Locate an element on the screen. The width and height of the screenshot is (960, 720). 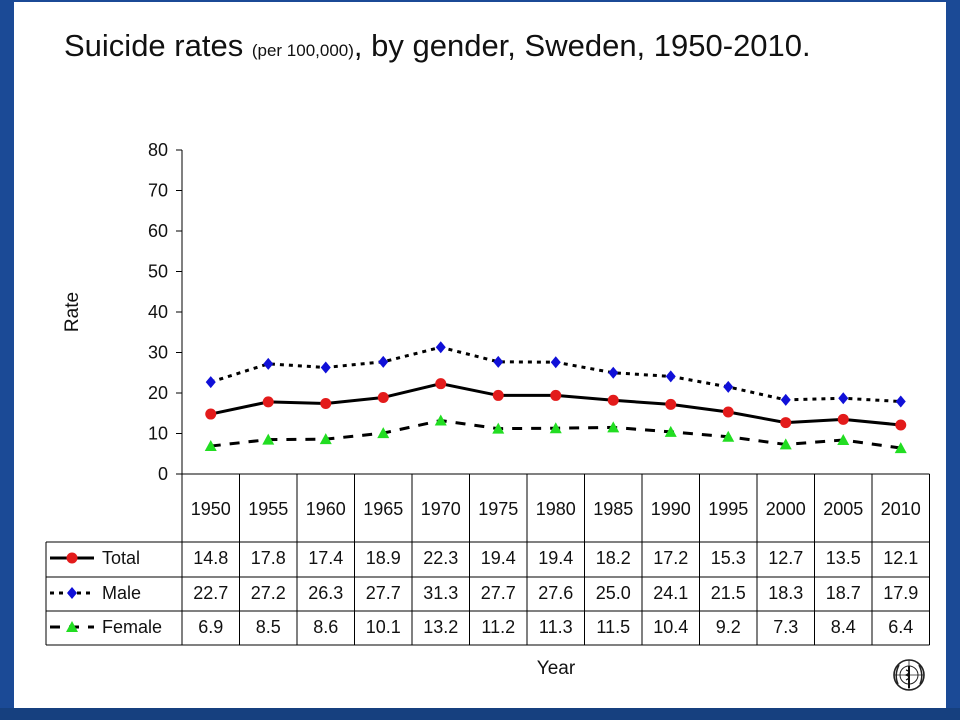
y-tick-label: 60 is located at coordinates (158, 231).